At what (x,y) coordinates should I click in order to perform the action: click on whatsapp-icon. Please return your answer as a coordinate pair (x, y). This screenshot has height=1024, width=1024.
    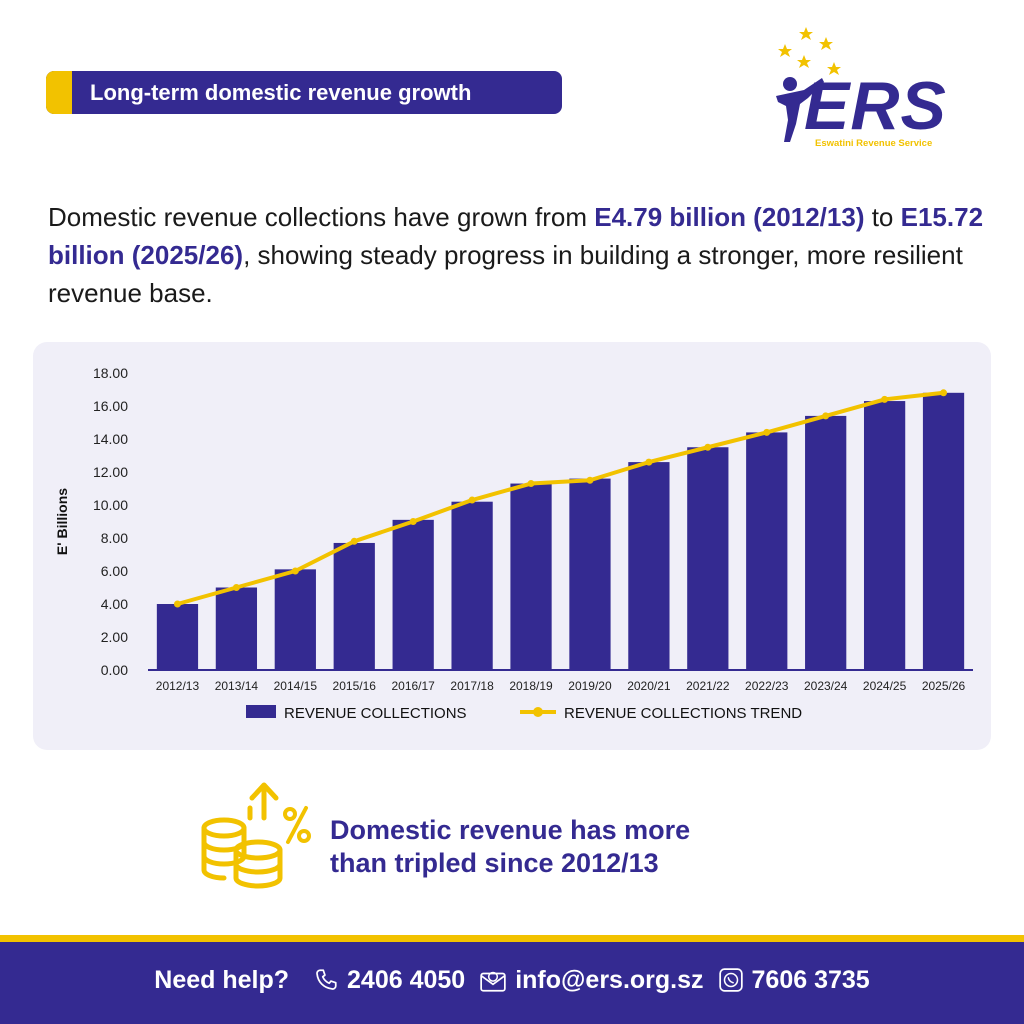
    Looking at the image, I should click on (730, 980).